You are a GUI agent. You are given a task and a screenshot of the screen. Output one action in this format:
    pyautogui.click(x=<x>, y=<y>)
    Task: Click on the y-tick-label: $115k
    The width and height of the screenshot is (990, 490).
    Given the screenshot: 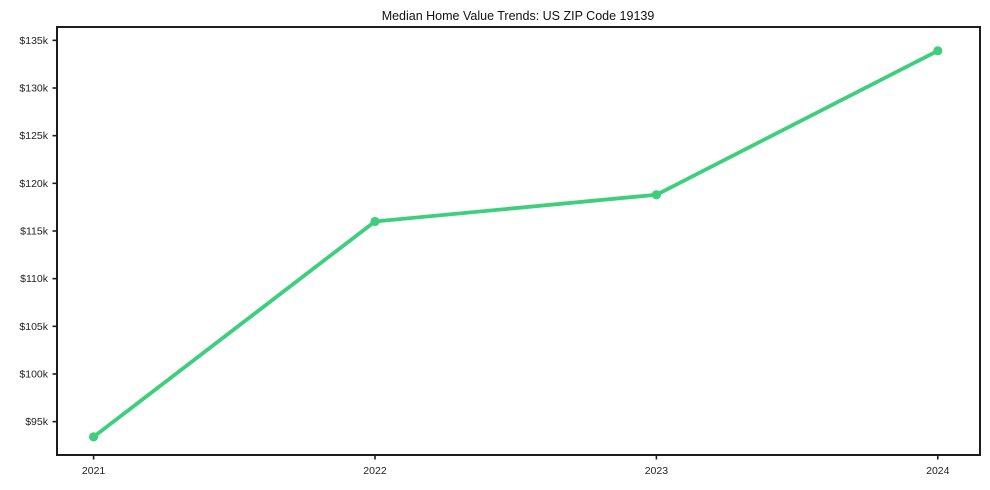 What is the action you would take?
    pyautogui.click(x=34, y=231)
    